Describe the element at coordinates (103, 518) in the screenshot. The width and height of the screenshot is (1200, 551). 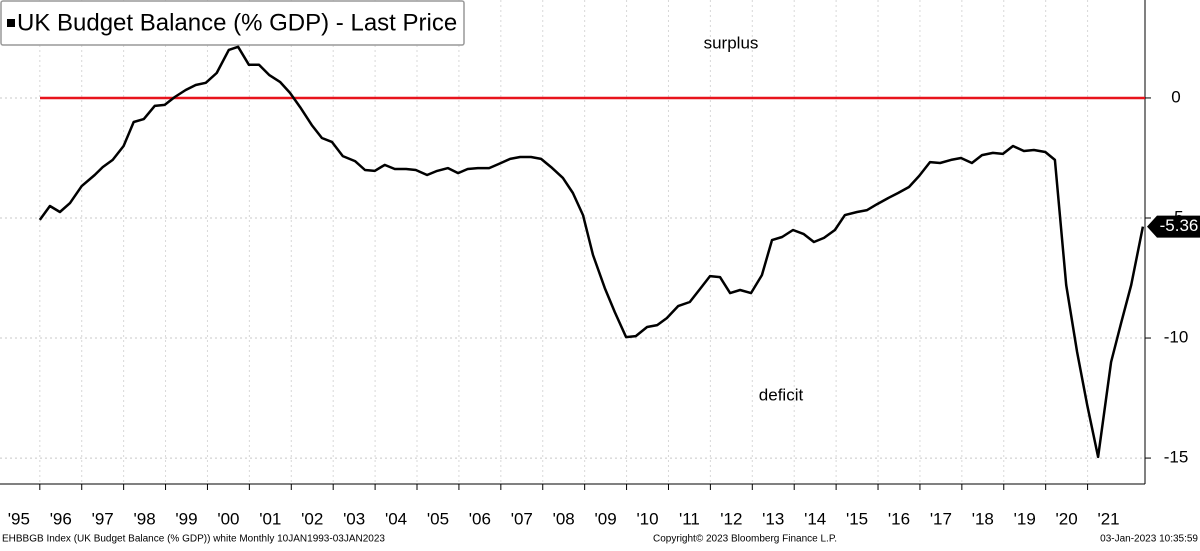
I see `x-tick-label: '97` at that location.